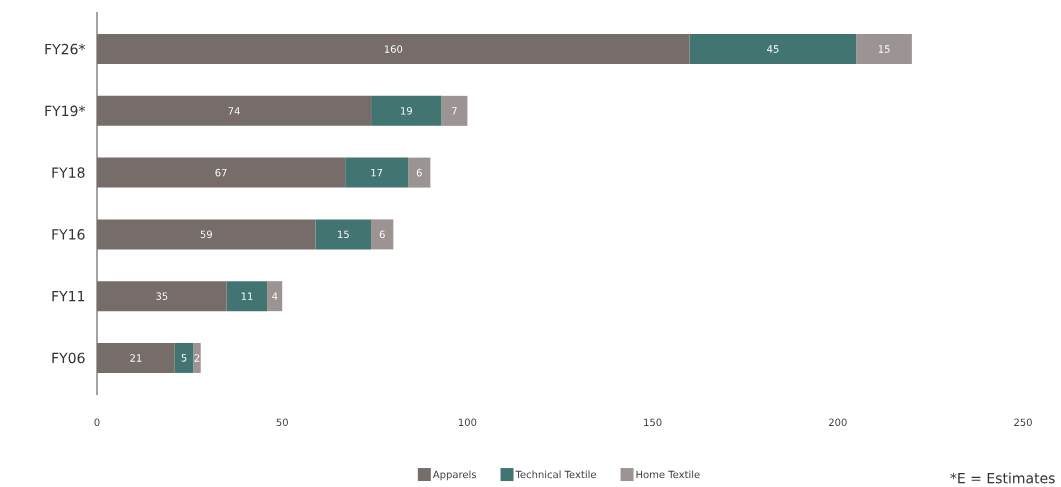 This screenshot has height=487, width=1061. I want to click on data-label: 11, so click(247, 296).